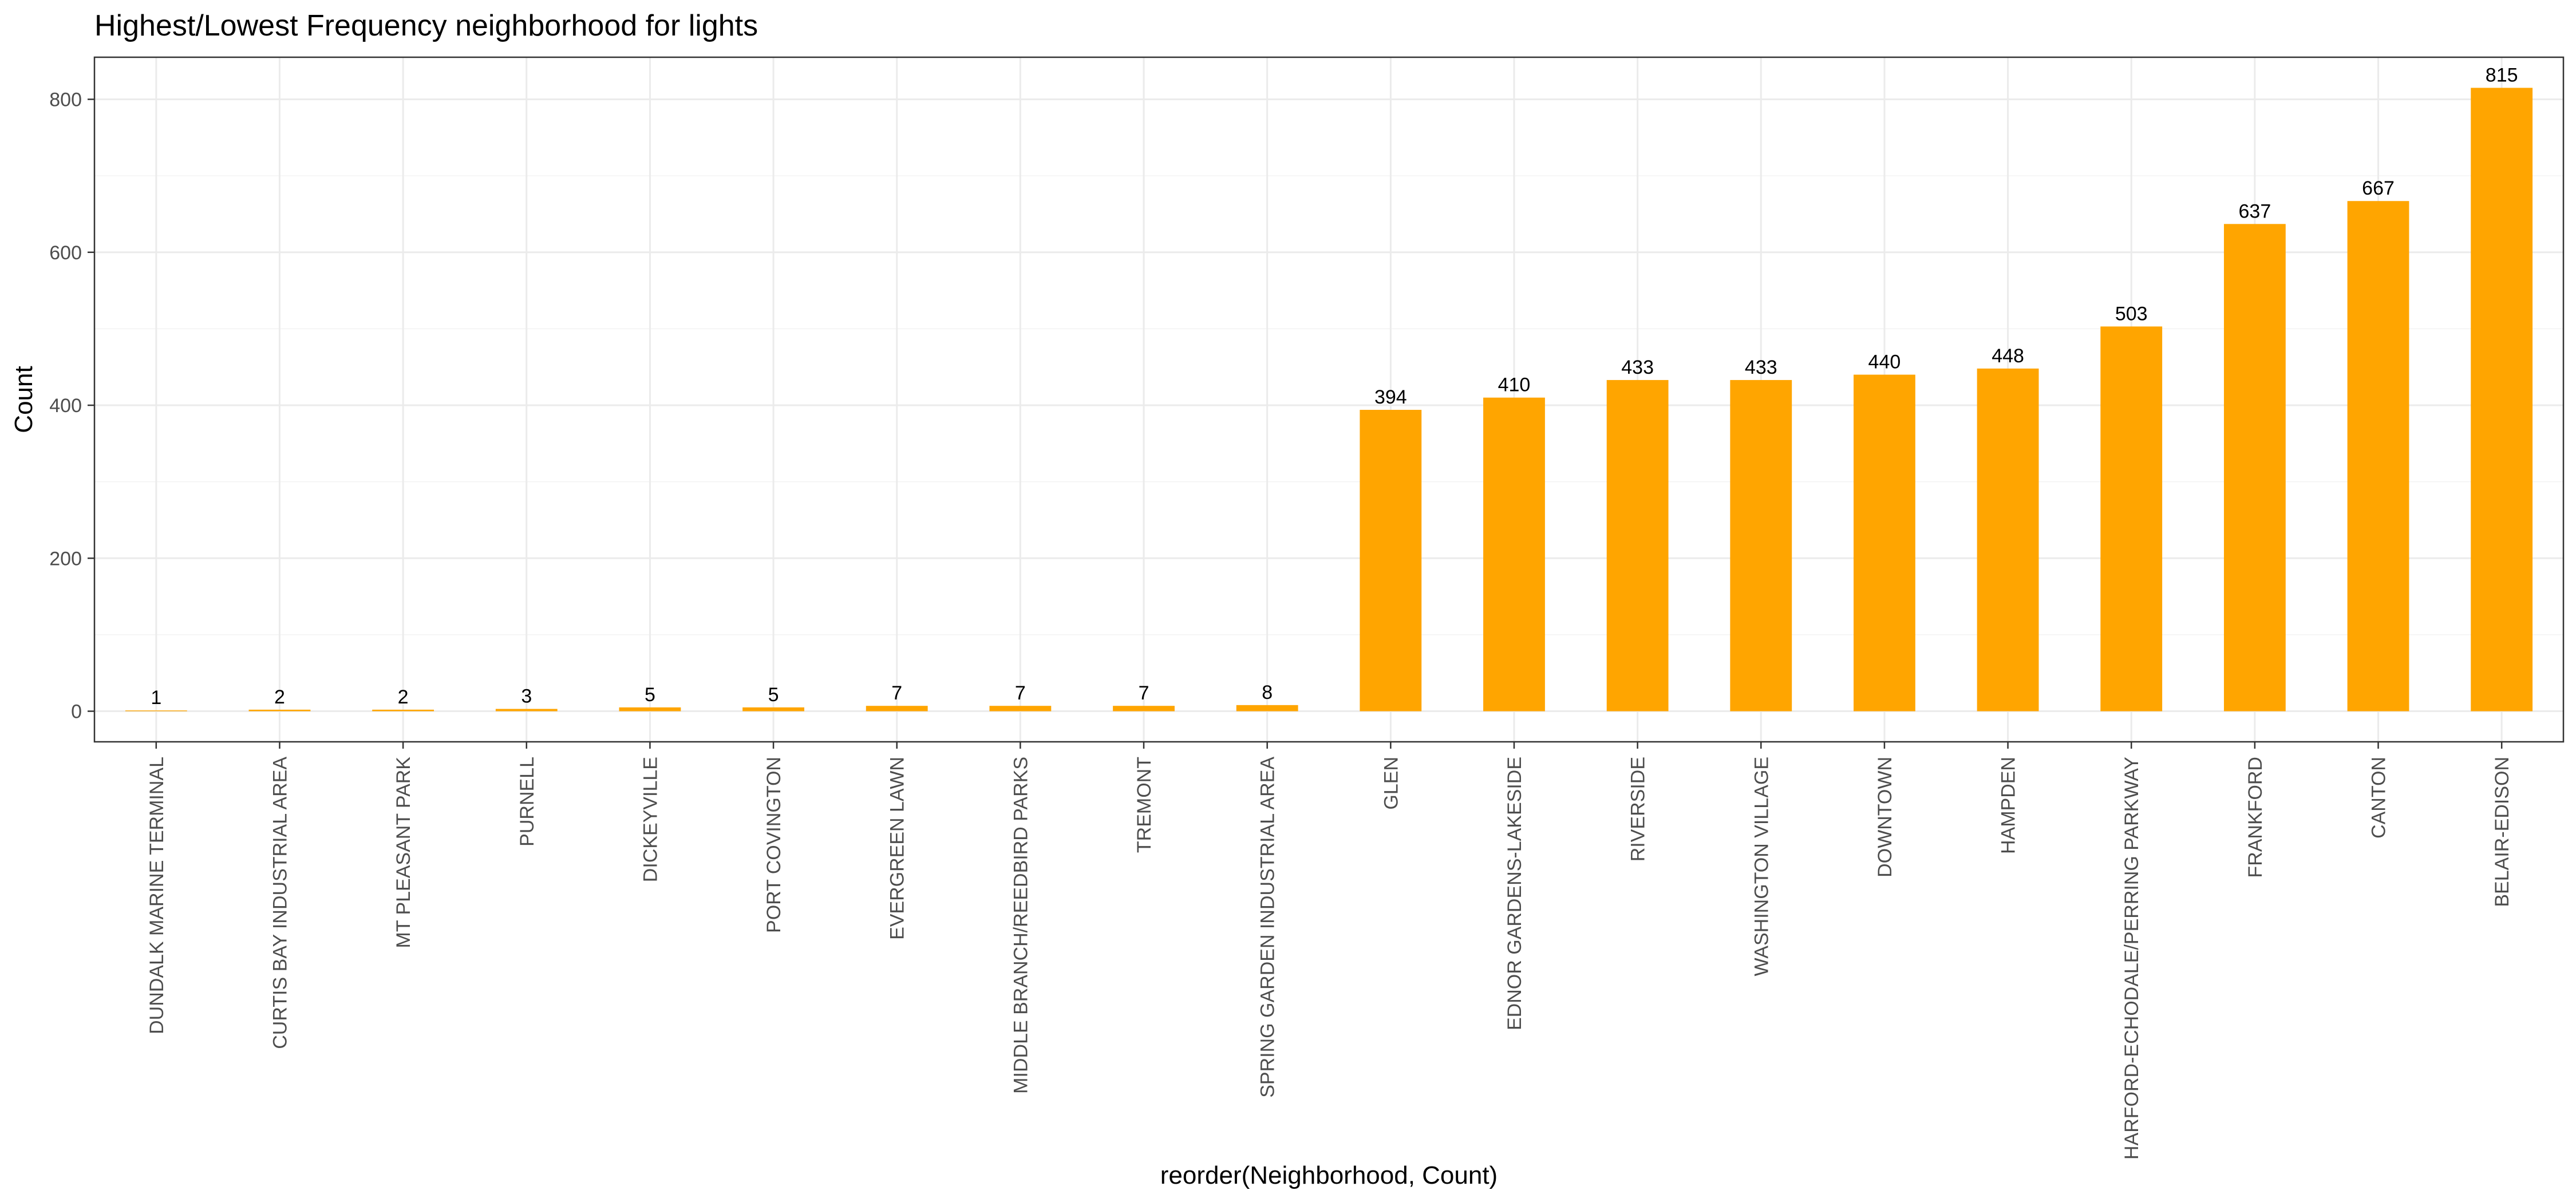 The image size is (2576, 1202). Describe the element at coordinates (156, 698) in the screenshot. I see `bar-value-label: 1` at that location.